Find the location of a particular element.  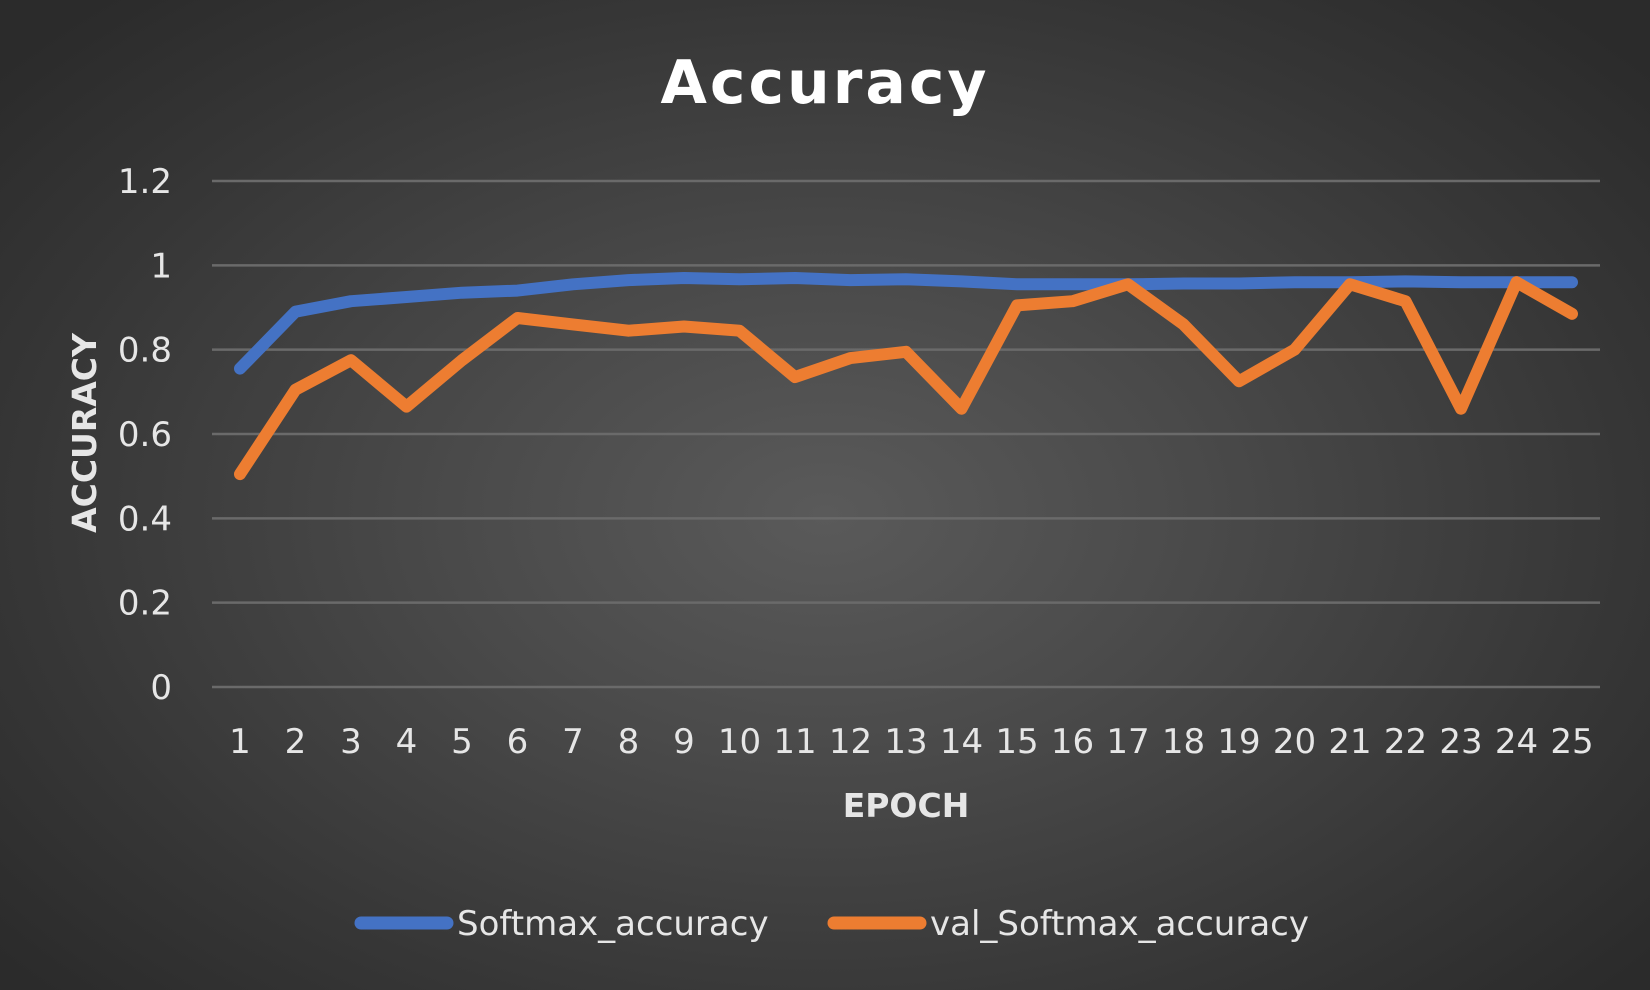

x-tick-label: 8 is located at coordinates (629, 742).